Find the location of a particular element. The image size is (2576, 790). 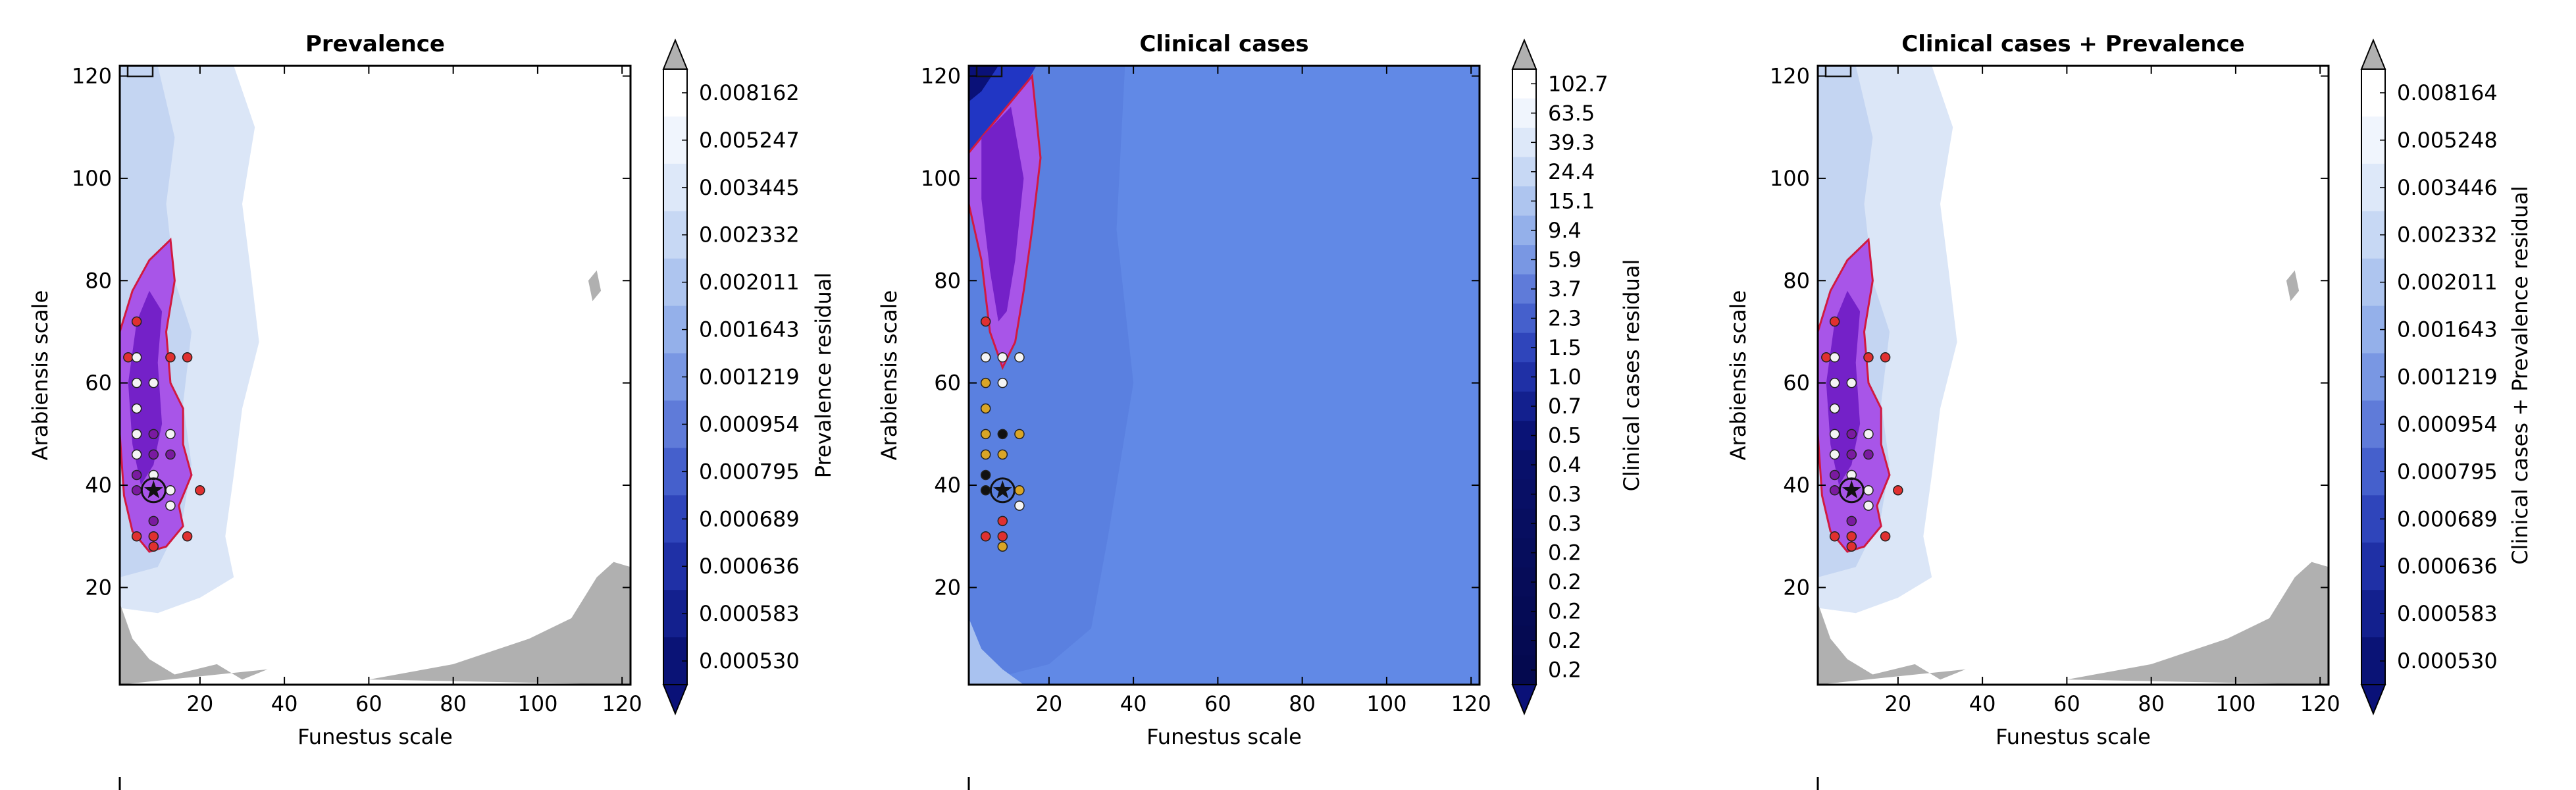

gray-region-spot is located at coordinates (595, 286).